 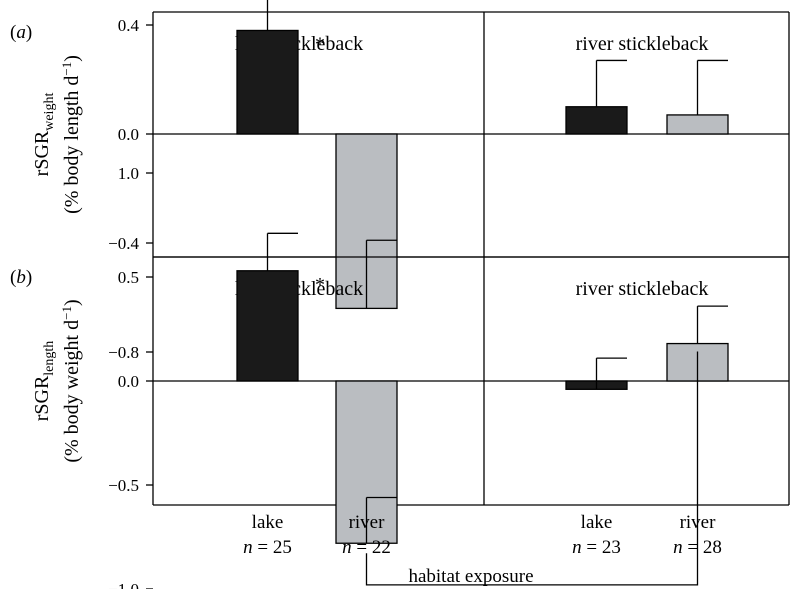 I want to click on y-tick-label: 1.0, so click(x=128, y=173).